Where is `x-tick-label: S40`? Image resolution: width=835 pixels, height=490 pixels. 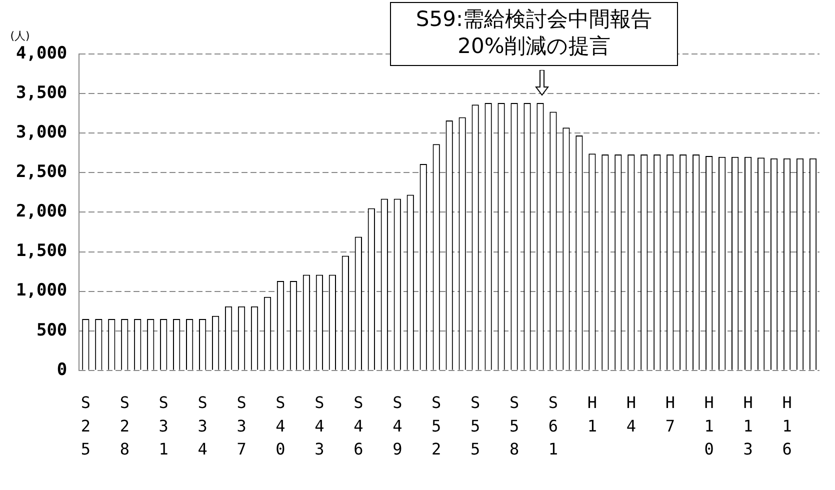
x-tick-label: S40 is located at coordinates (281, 426).